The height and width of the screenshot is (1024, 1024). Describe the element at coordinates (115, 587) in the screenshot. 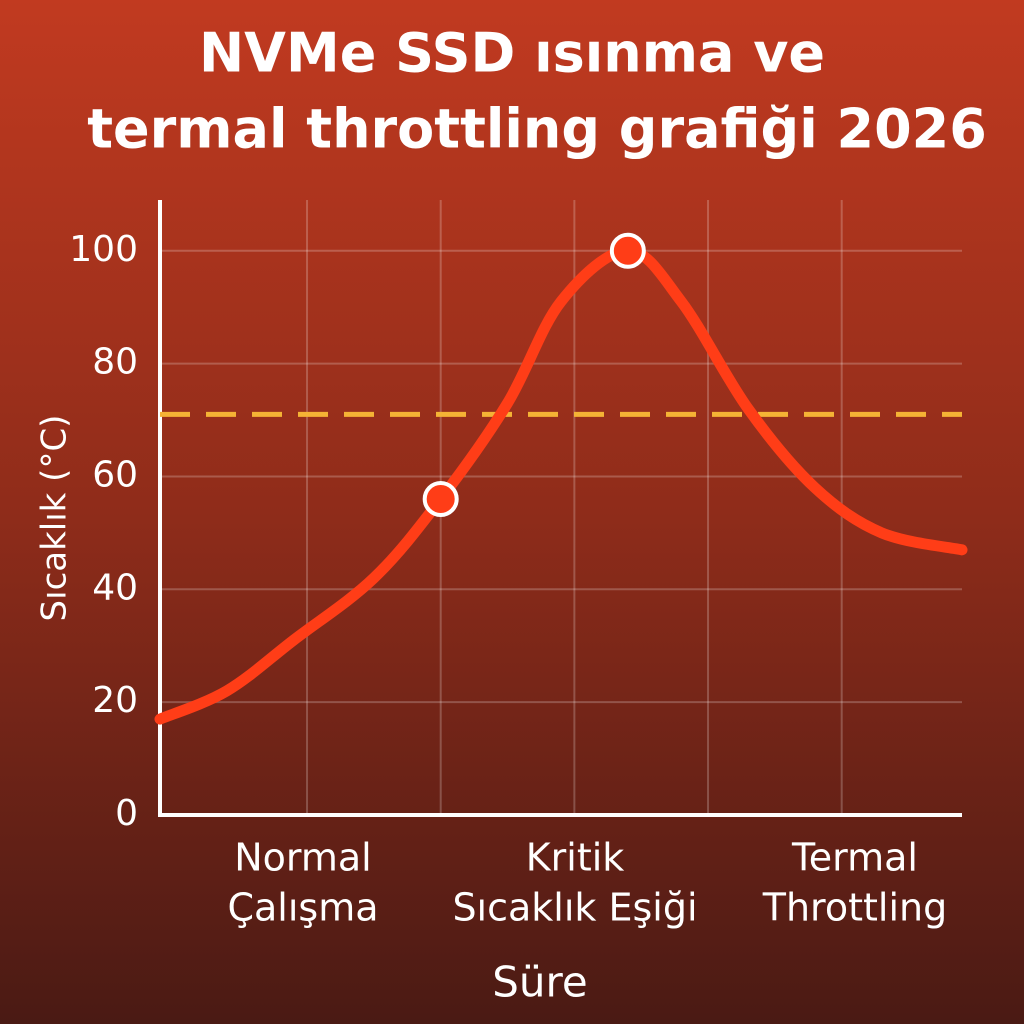

I see `y-tick-label: 40` at that location.